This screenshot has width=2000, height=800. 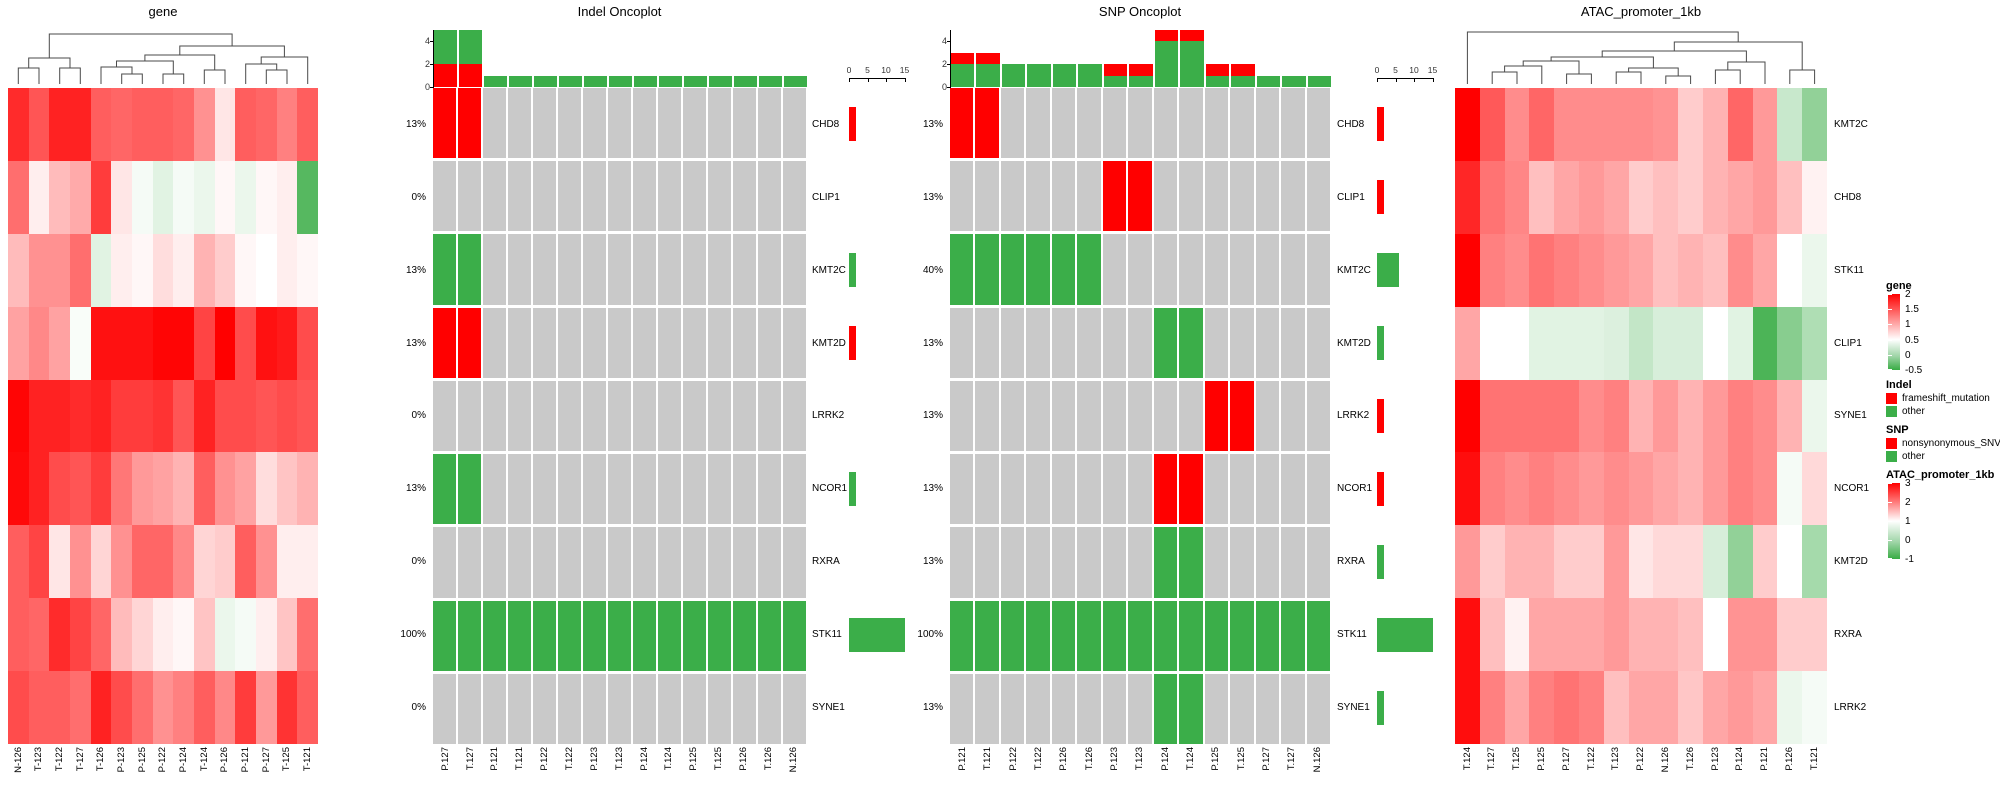 I want to click on column-label: N.126, so click(x=793, y=760).